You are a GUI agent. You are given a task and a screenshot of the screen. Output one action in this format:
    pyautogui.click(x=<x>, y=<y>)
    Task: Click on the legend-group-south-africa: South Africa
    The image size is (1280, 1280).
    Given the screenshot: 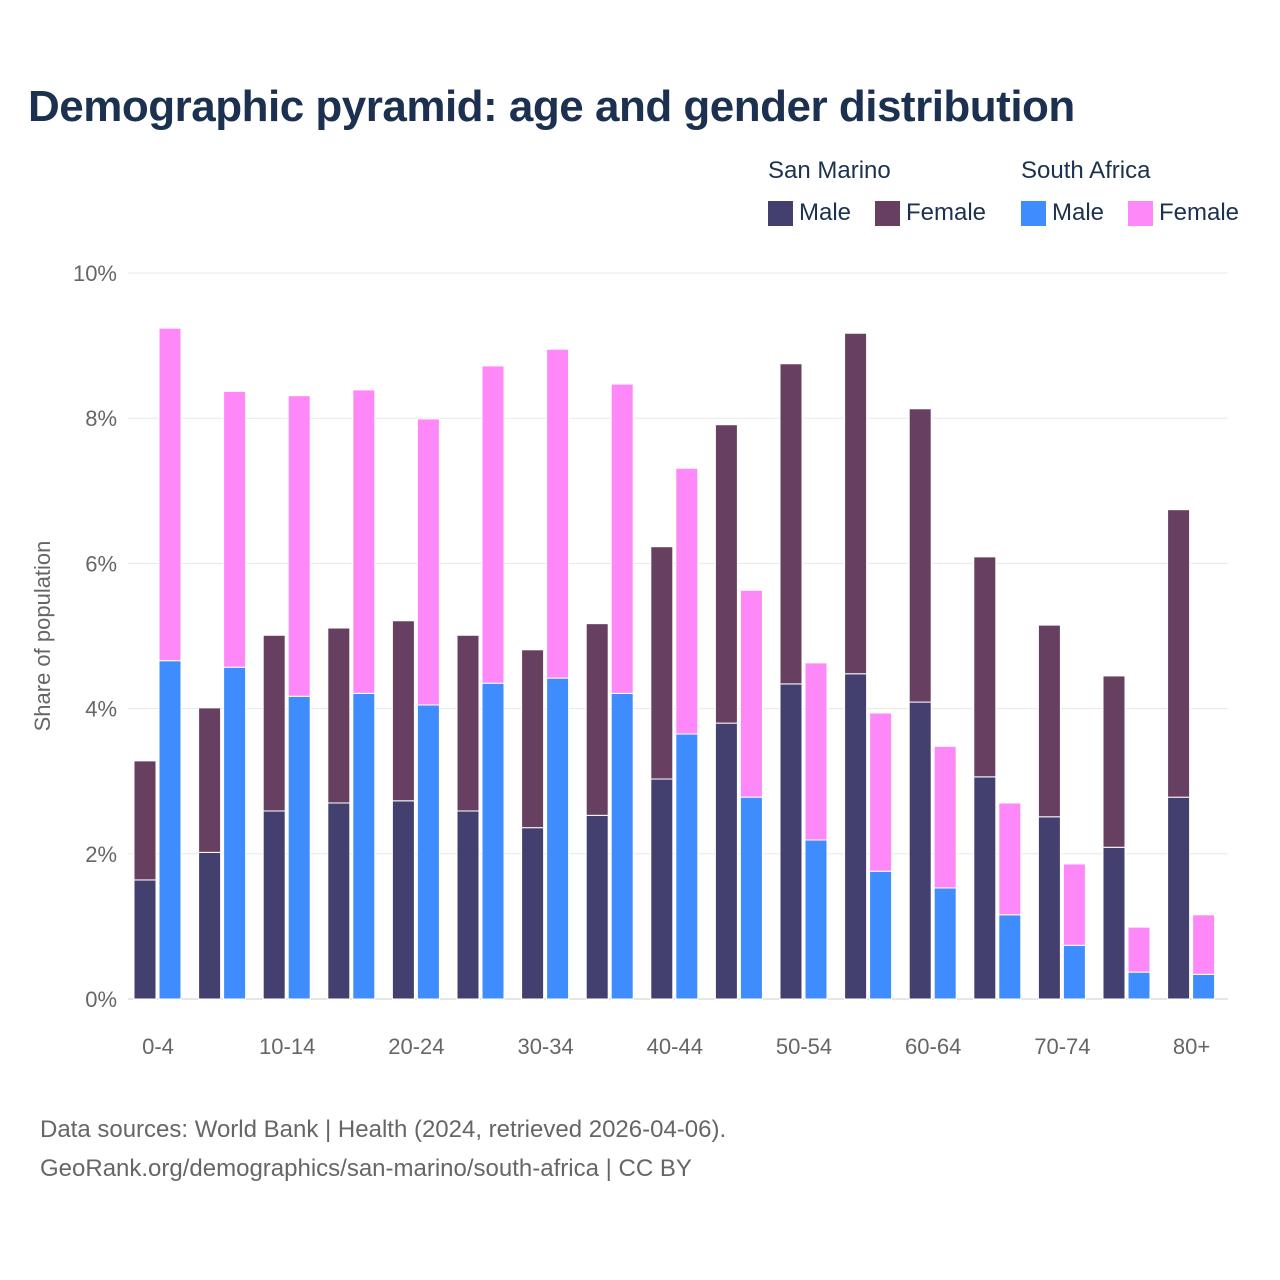 What is the action you would take?
    pyautogui.click(x=1086, y=170)
    